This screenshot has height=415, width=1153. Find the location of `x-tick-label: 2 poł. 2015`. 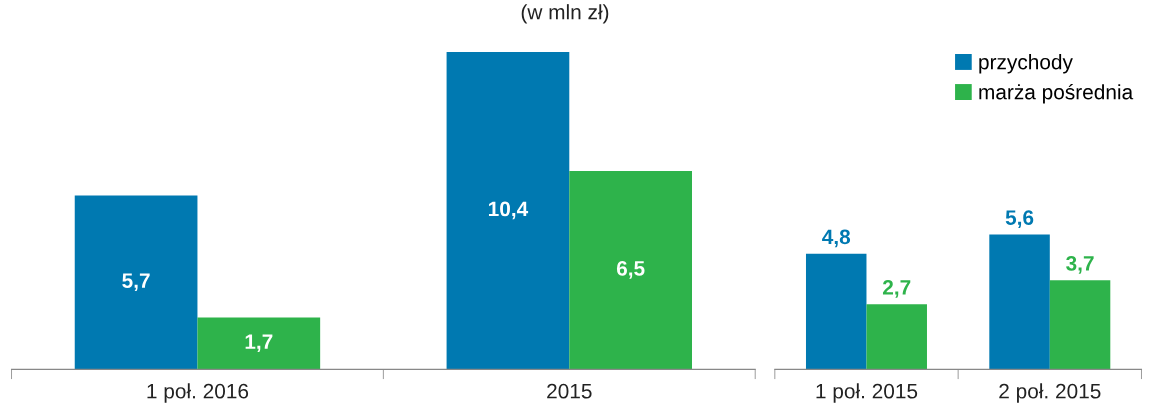

x-tick-label: 2 poł. 2015 is located at coordinates (1050, 393).